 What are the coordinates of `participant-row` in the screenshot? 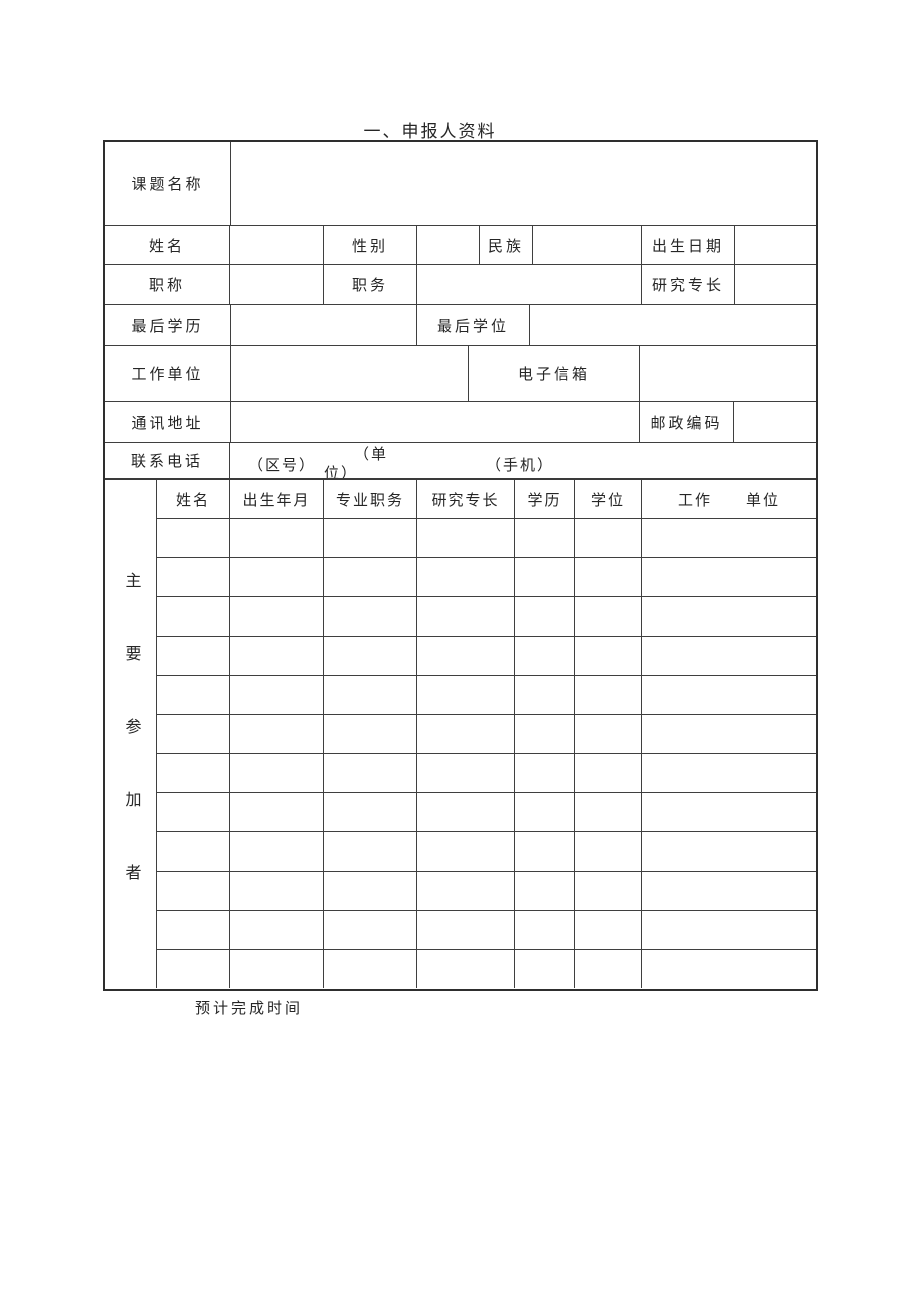 It's located at (486, 734).